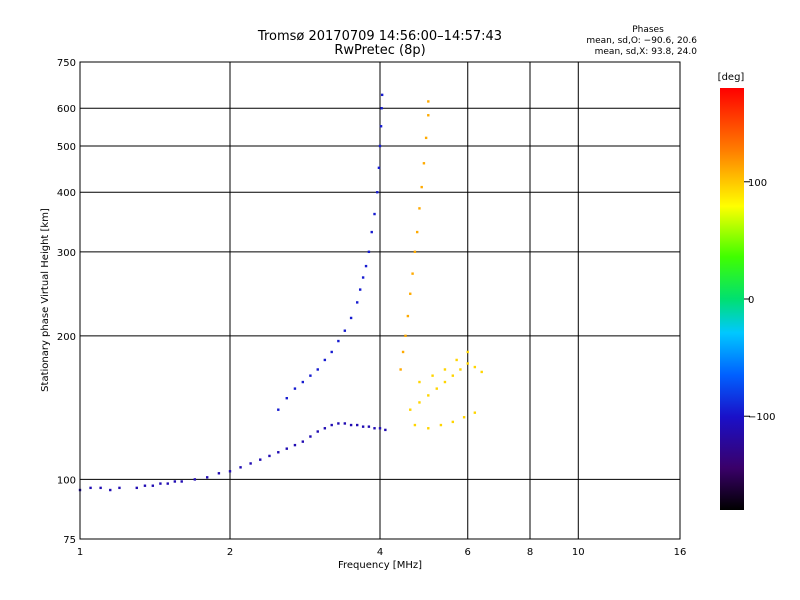 The image size is (800, 600). I want to click on colorbar-tick-label: 0, so click(751, 300).